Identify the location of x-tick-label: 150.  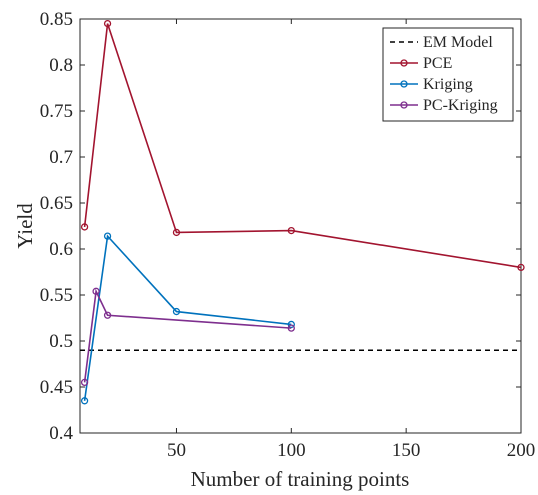
(406, 450).